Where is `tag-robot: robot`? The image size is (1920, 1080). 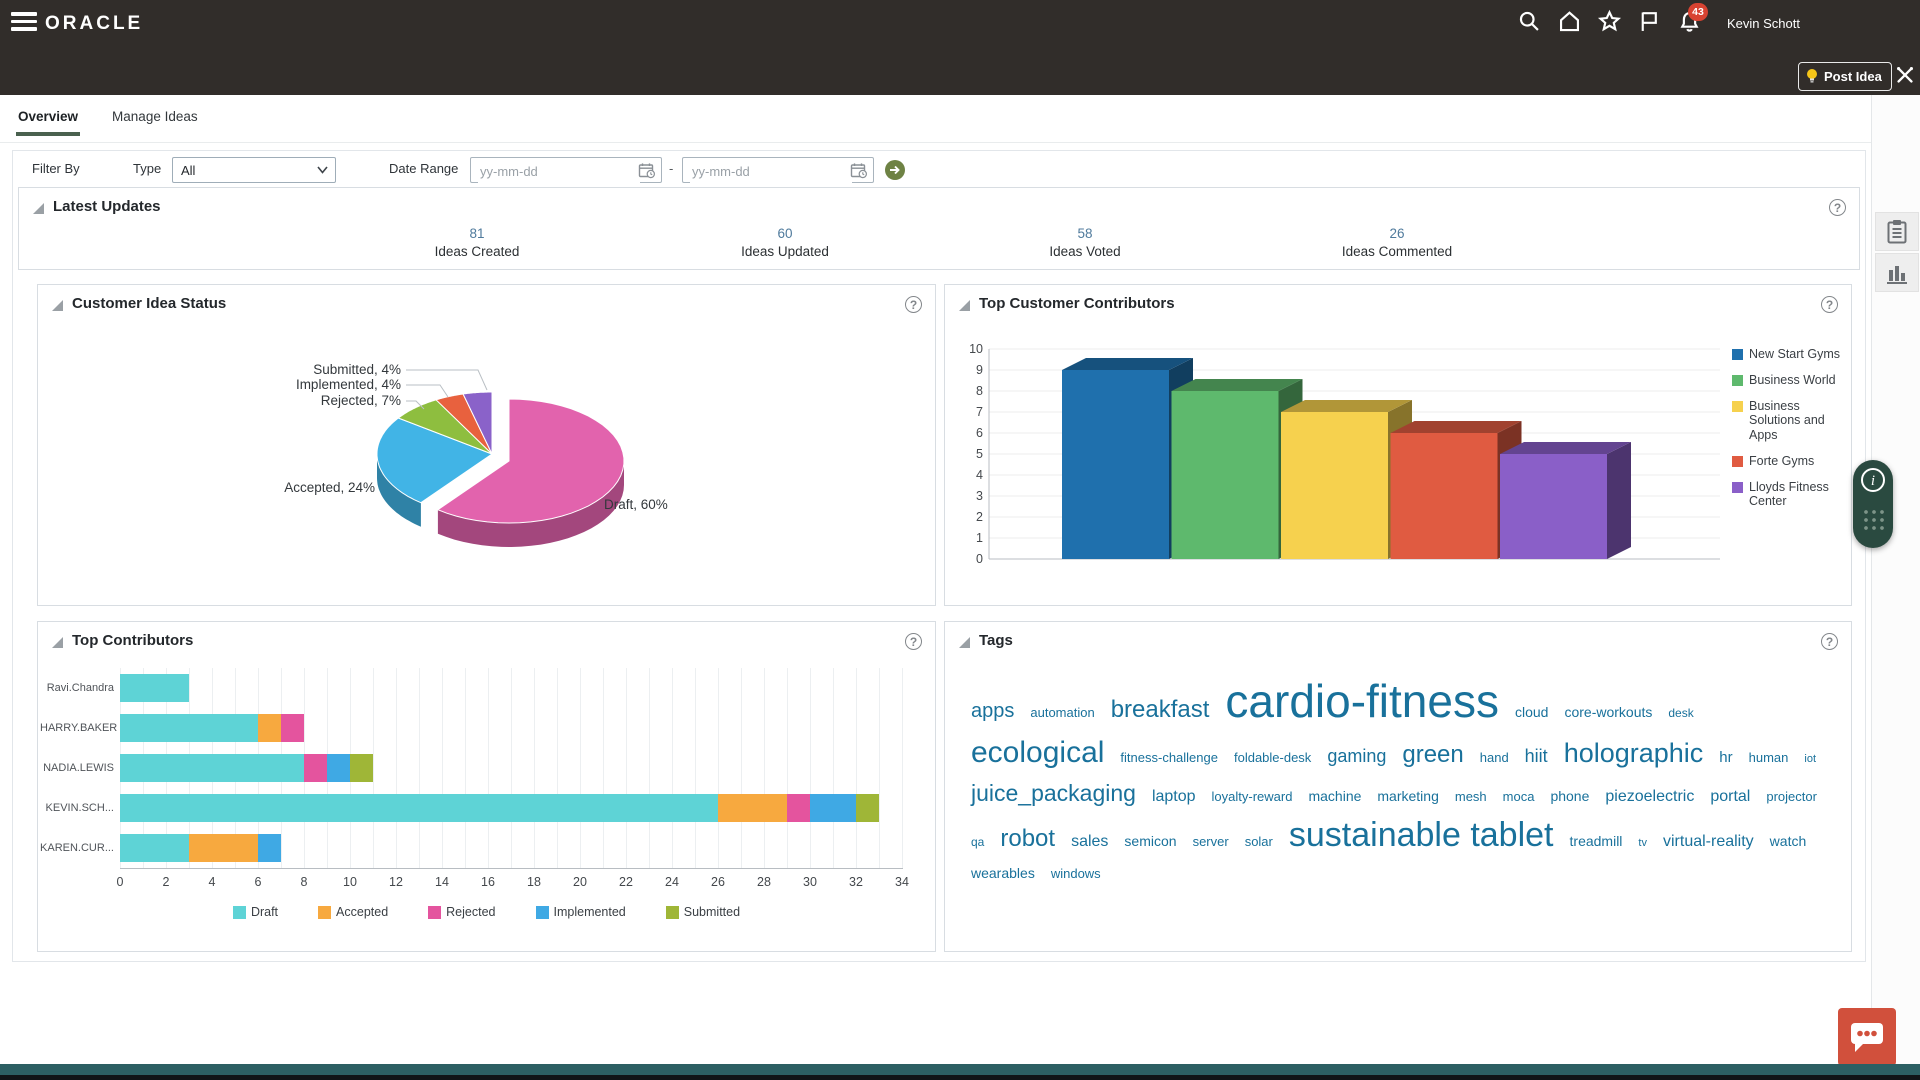 tag-robot: robot is located at coordinates (1028, 838).